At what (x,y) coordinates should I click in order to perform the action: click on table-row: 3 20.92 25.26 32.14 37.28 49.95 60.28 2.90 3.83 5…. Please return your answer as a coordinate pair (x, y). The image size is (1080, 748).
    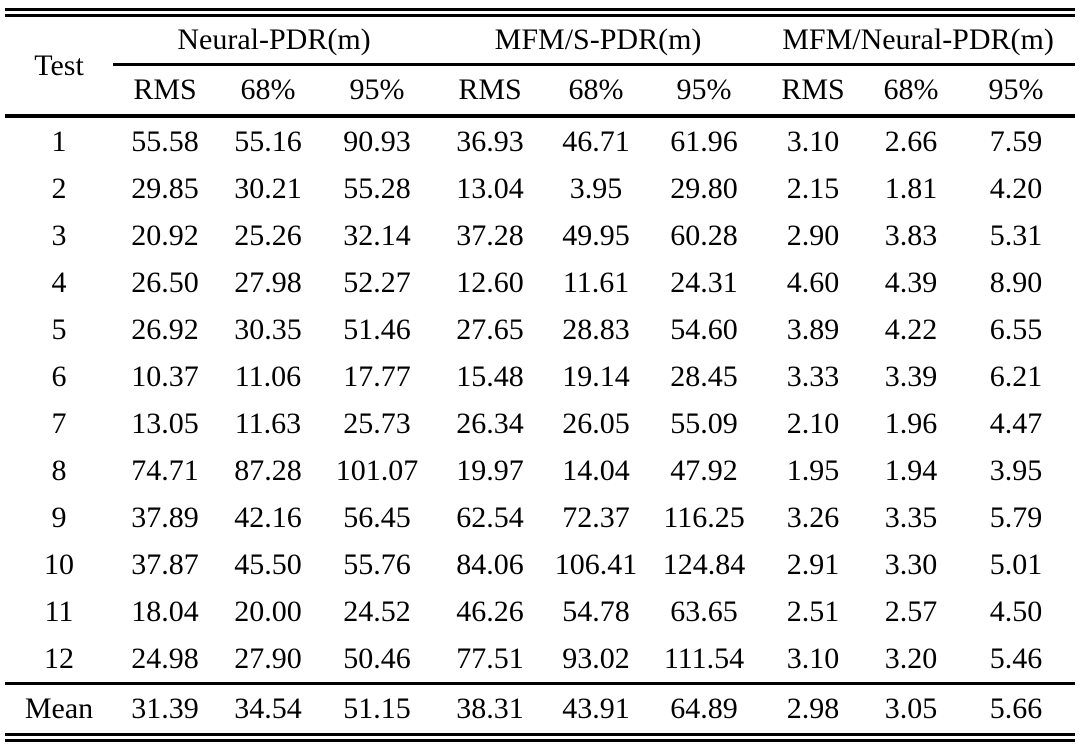
    Looking at the image, I should click on (540, 235).